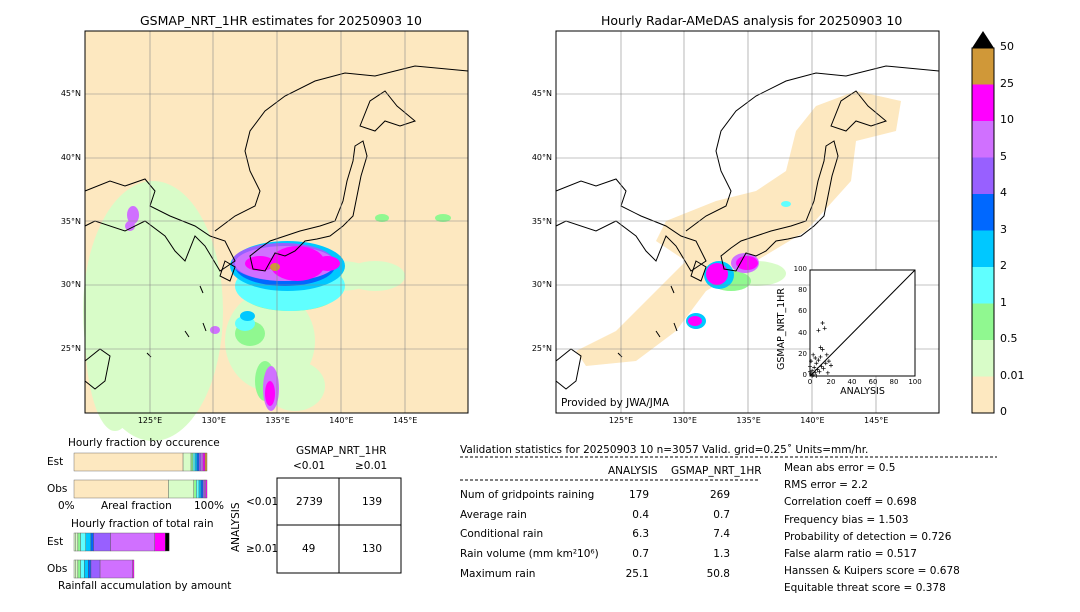 This screenshot has height=612, width=1080. What do you see at coordinates (55, 462) in the screenshot?
I see `occ-est-label: Est` at bounding box center [55, 462].